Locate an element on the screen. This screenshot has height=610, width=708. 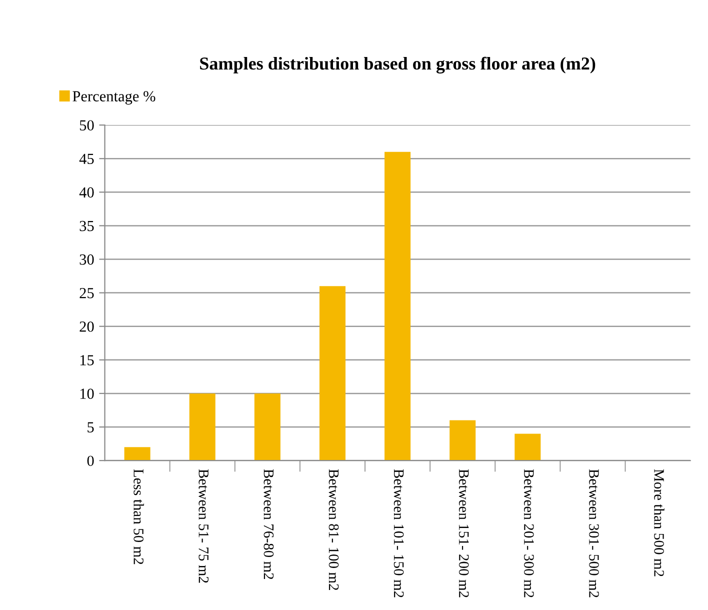
x-tick-label: Between 81- 100 m2 is located at coordinates (333, 529).